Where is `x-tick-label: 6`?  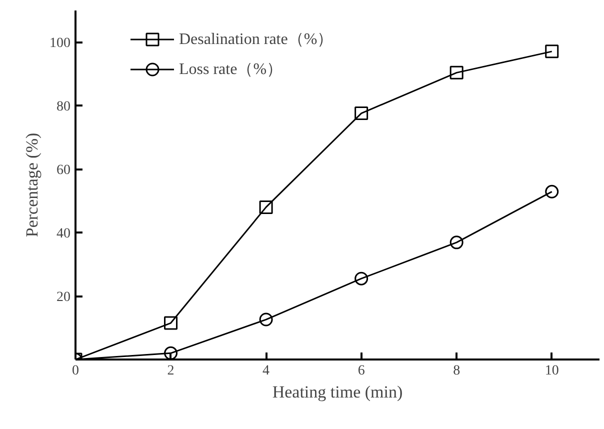 x-tick-label: 6 is located at coordinates (361, 371).